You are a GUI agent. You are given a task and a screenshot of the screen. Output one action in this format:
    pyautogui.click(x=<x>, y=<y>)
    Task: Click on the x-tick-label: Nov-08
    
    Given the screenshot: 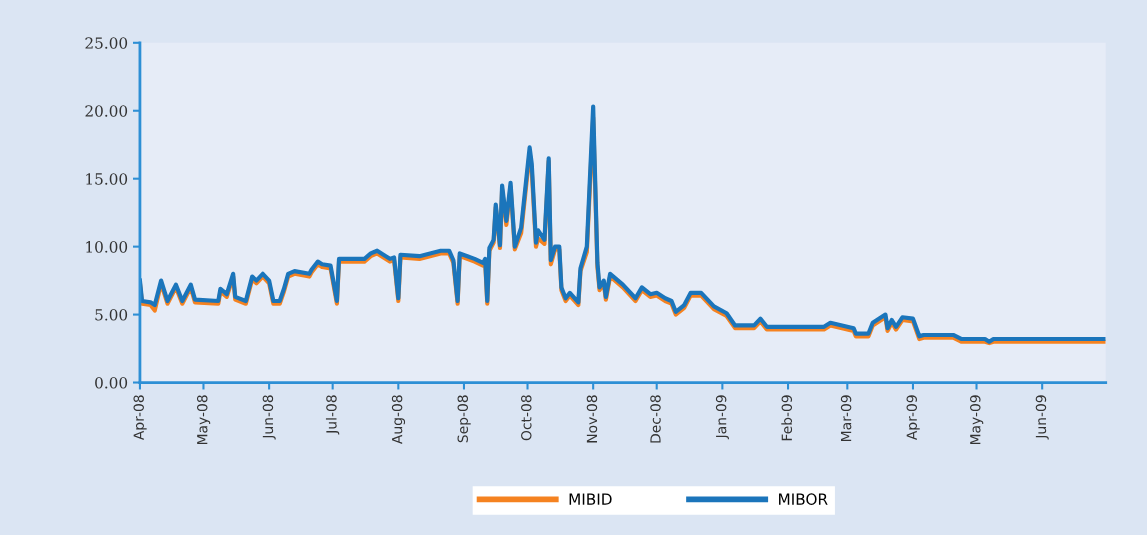 What is the action you would take?
    pyautogui.click(x=592, y=419)
    